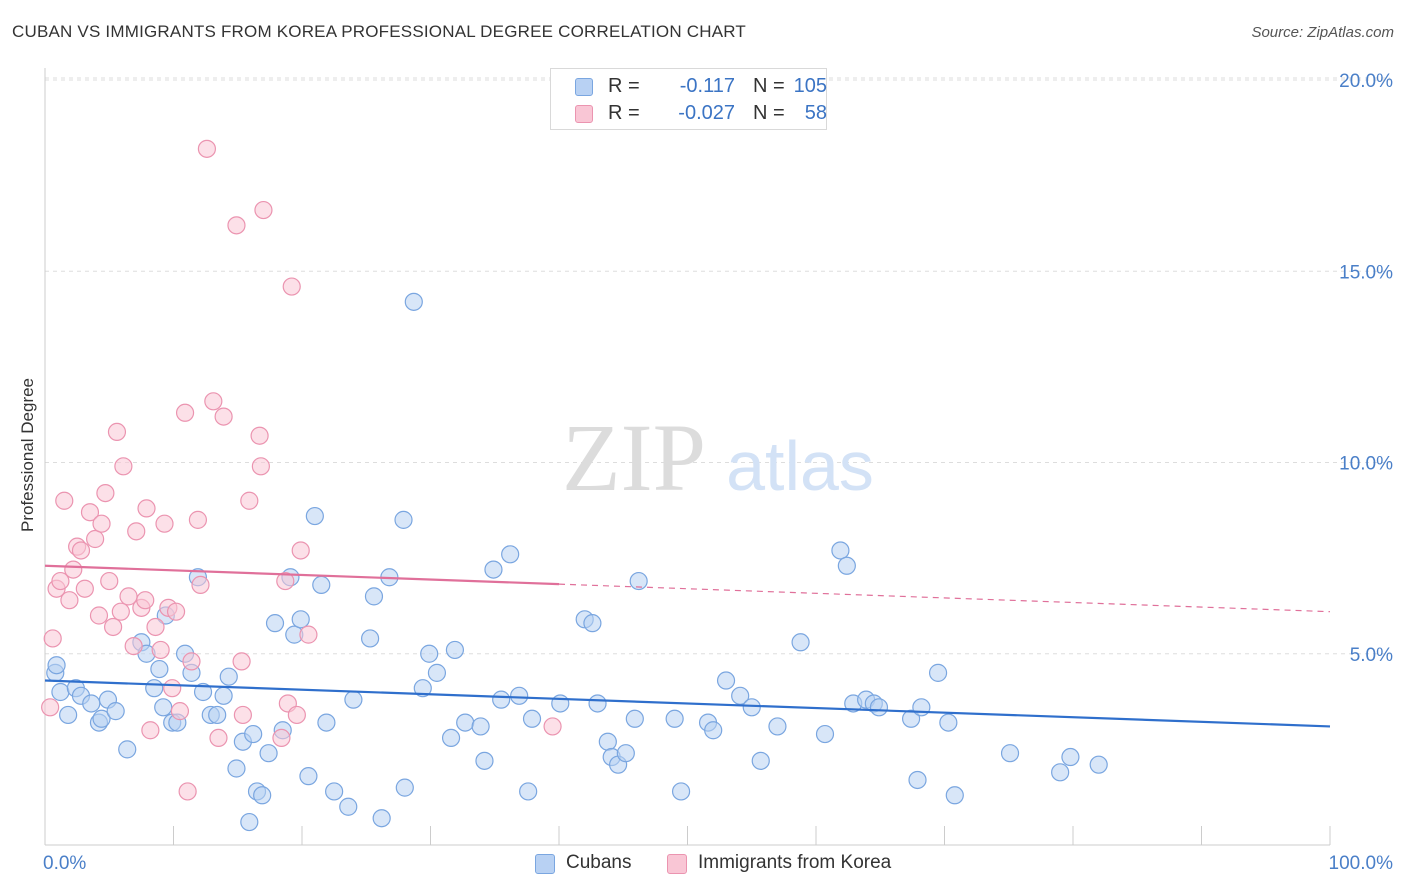 The width and height of the screenshot is (1406, 892). I want to click on legend-r-value: -0.027, so click(706, 113).